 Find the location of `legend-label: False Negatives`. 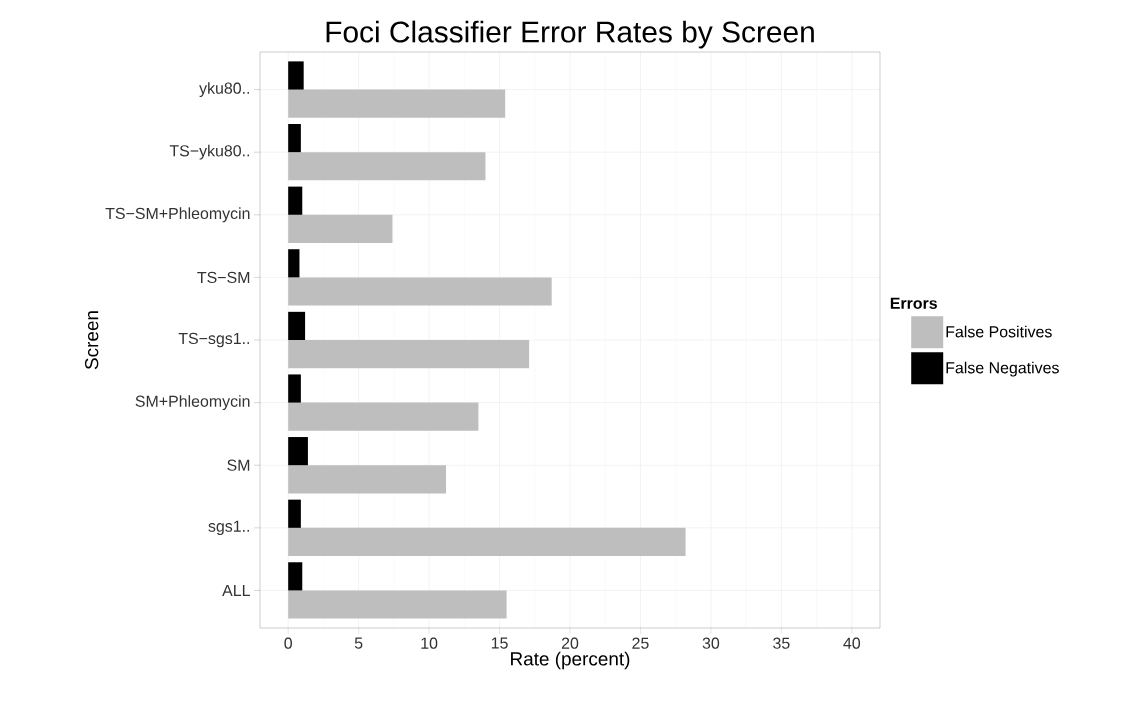

legend-label: False Negatives is located at coordinates (1002, 369).